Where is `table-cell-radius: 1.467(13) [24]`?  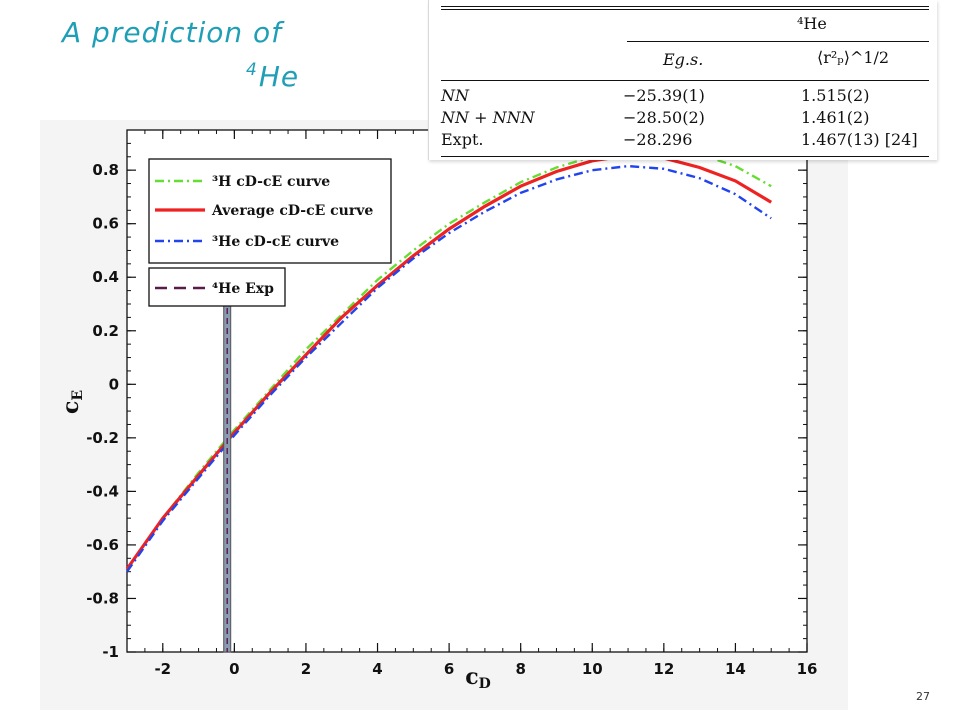 table-cell-radius: 1.467(13) [24] is located at coordinates (859, 139).